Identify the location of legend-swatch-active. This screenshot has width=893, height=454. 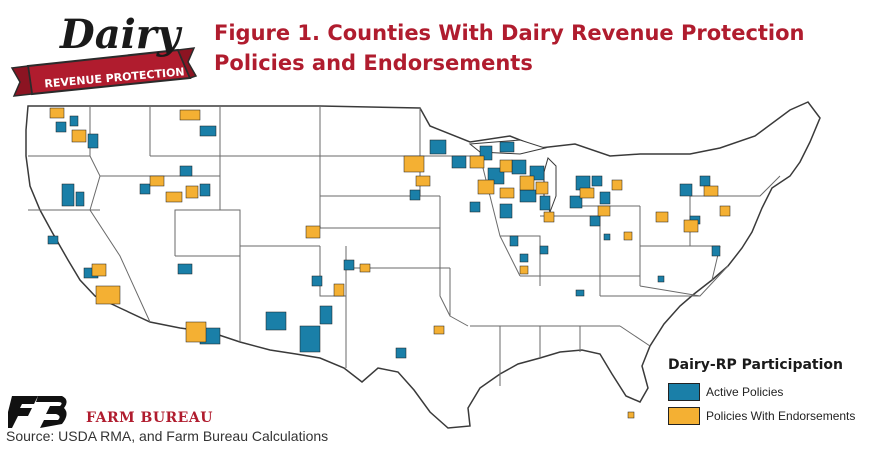
(684, 392).